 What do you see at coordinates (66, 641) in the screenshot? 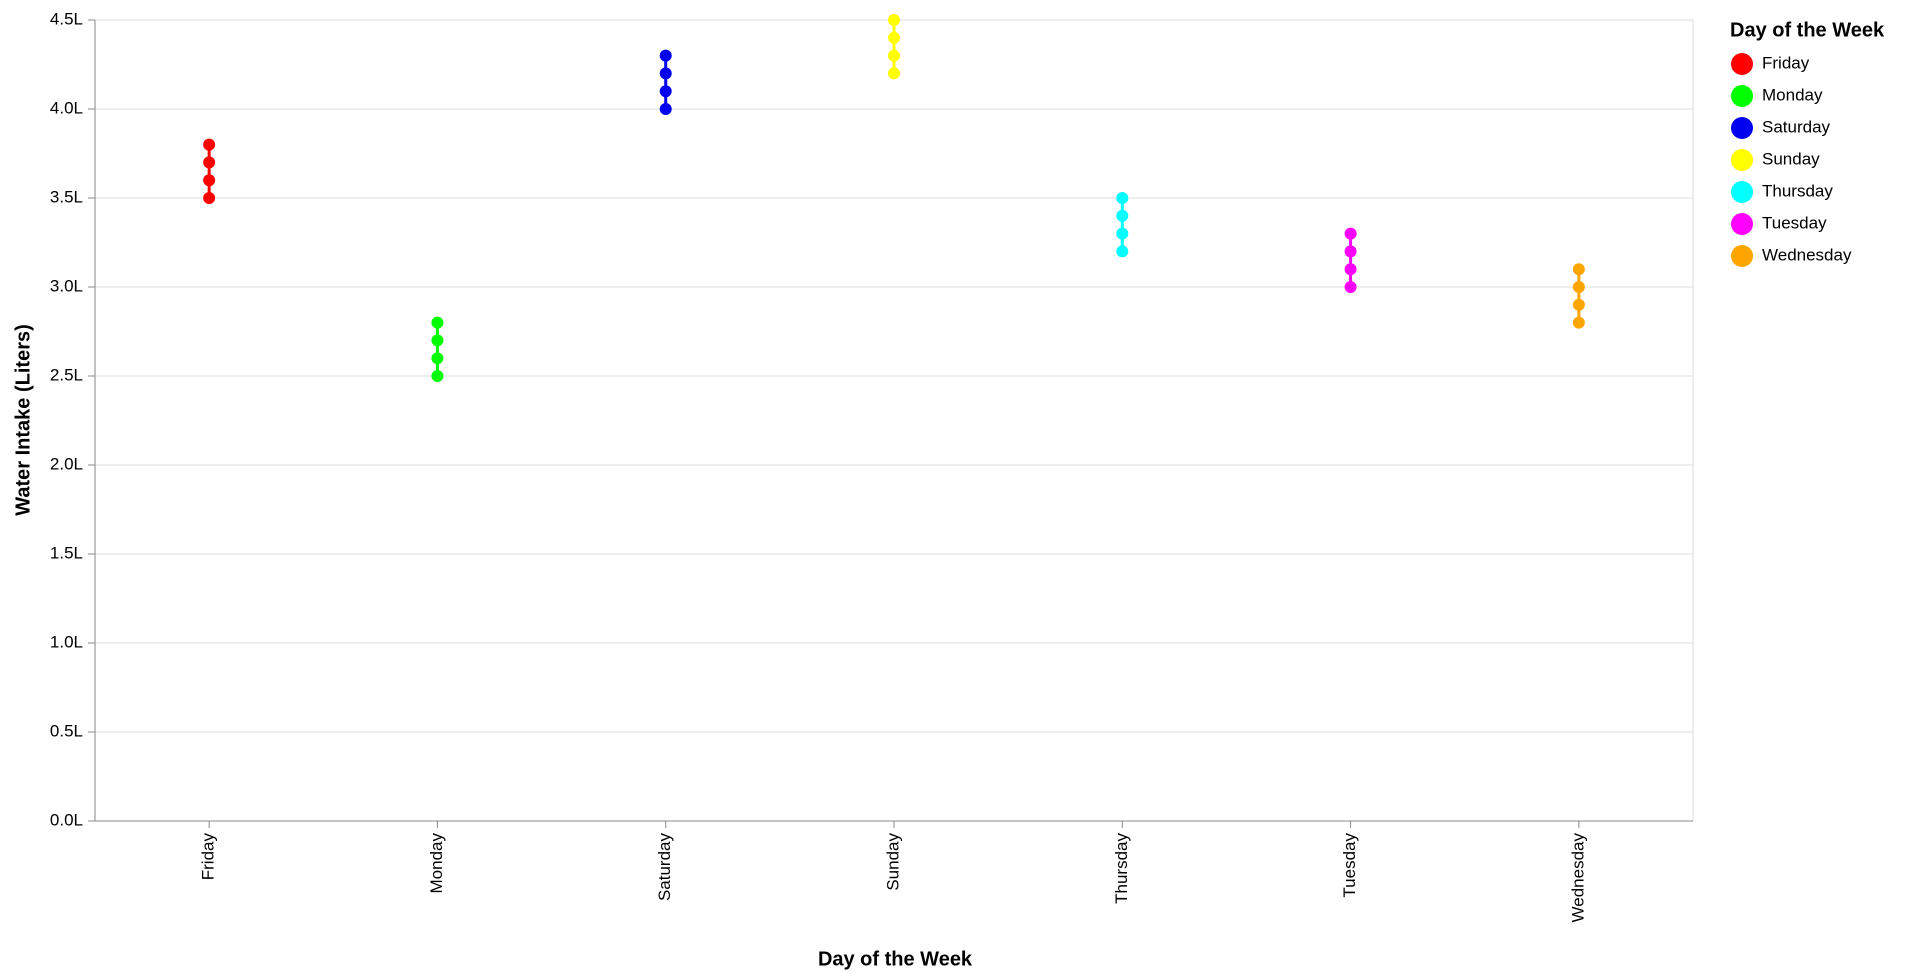
I see `y-tick-label: 1.0L` at bounding box center [66, 641].